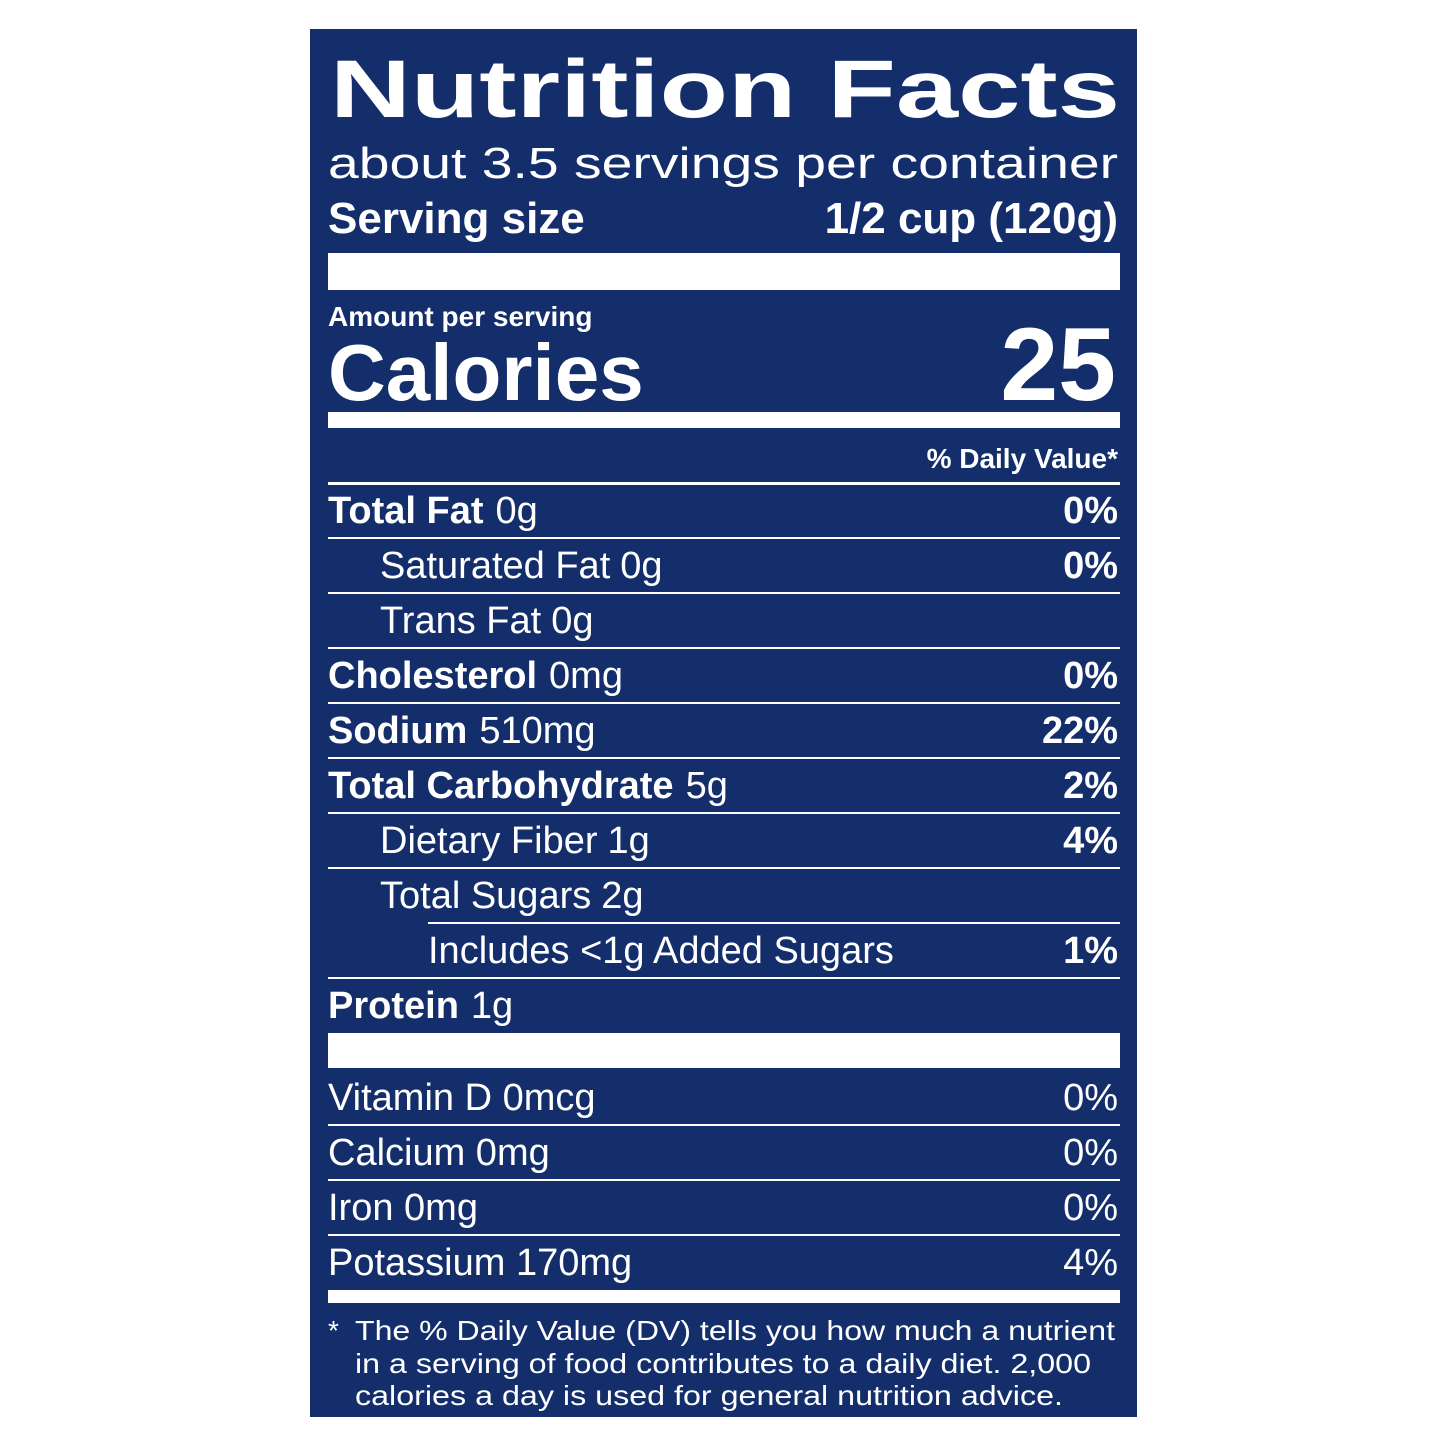  I want to click on nutrient: Dietary Fiber 1g, so click(515, 841).